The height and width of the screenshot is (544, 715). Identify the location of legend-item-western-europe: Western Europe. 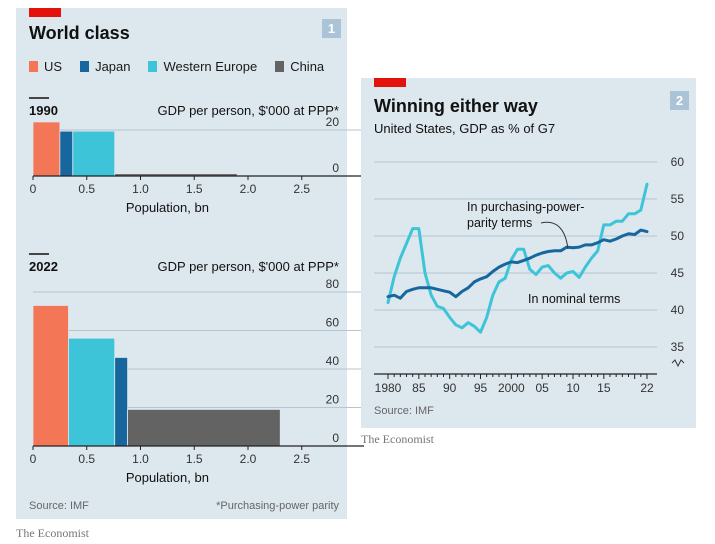
(202, 66).